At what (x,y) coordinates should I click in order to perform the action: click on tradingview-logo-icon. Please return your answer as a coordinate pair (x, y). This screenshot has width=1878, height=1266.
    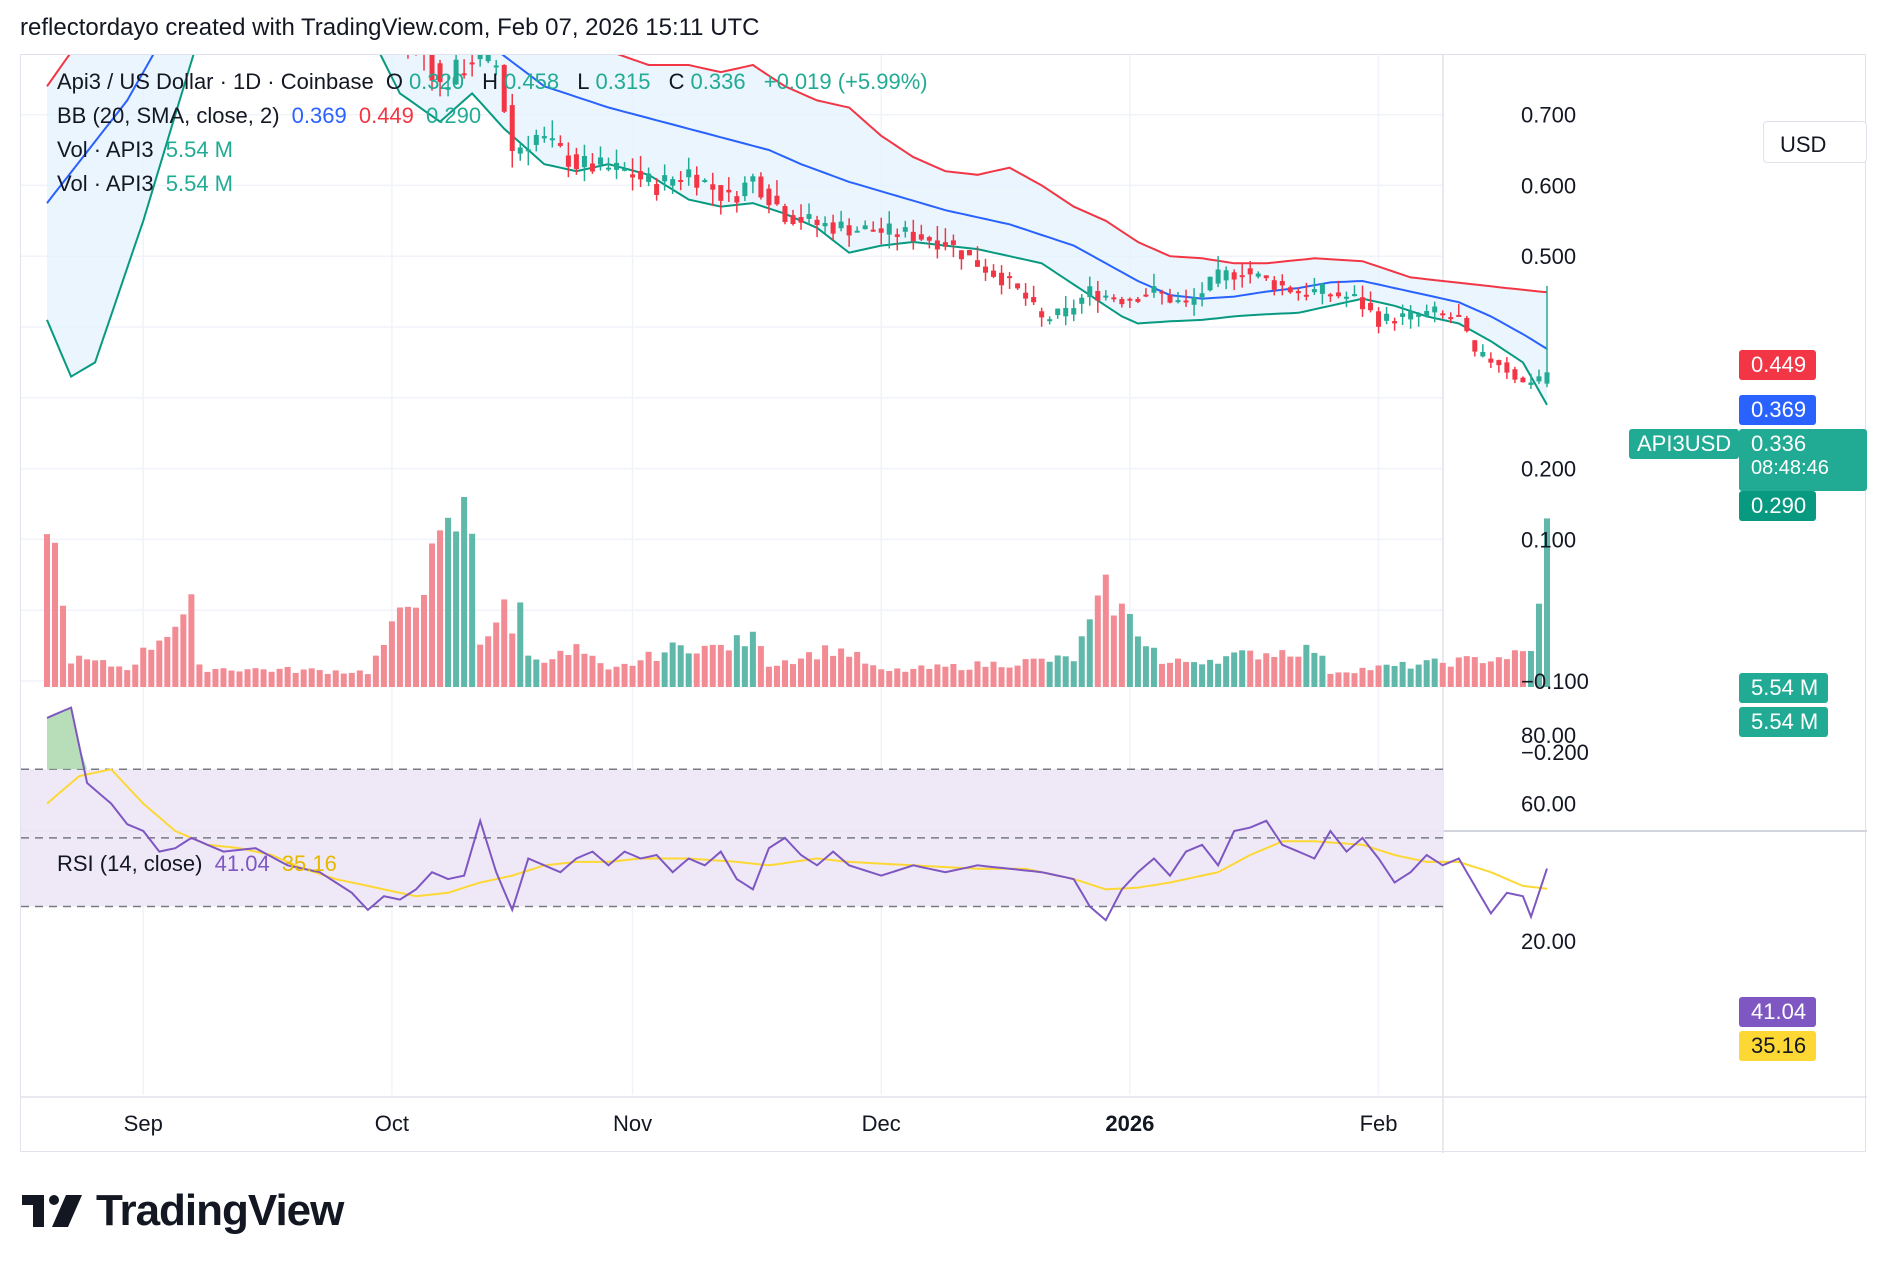
    Looking at the image, I should click on (52, 1211).